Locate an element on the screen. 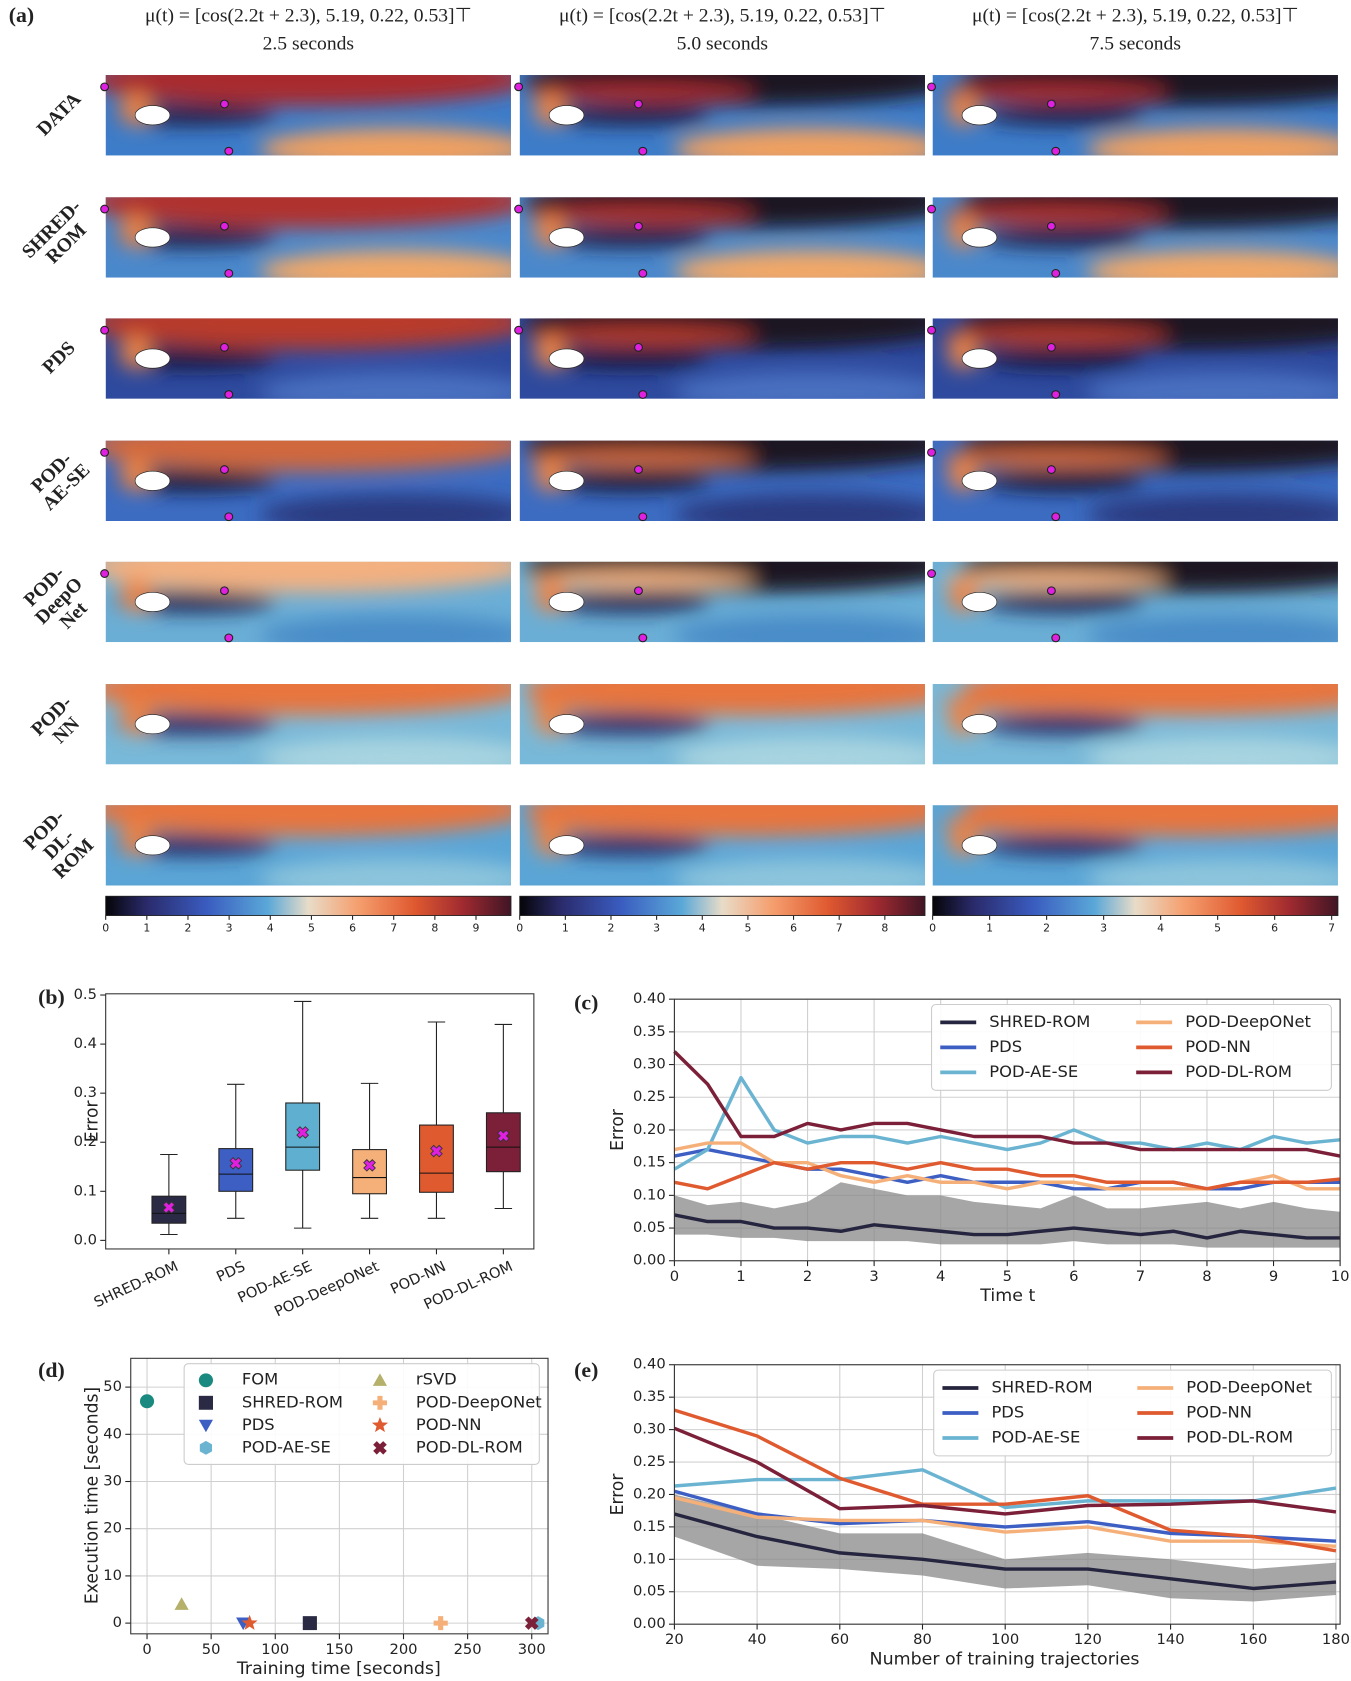 The image size is (1351, 1681). y-tick-label: 0.4 is located at coordinates (85, 1043).